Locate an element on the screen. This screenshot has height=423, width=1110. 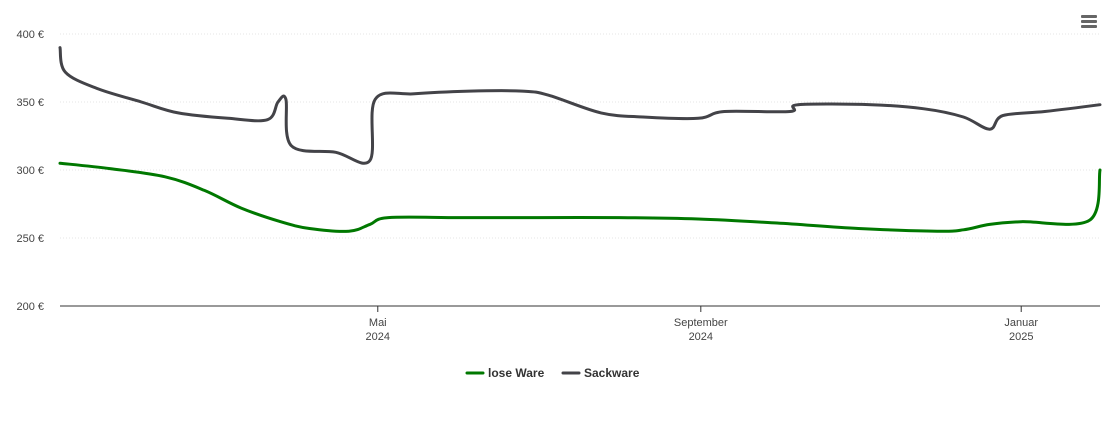
y-tick-label: 300 € is located at coordinates (30, 171).